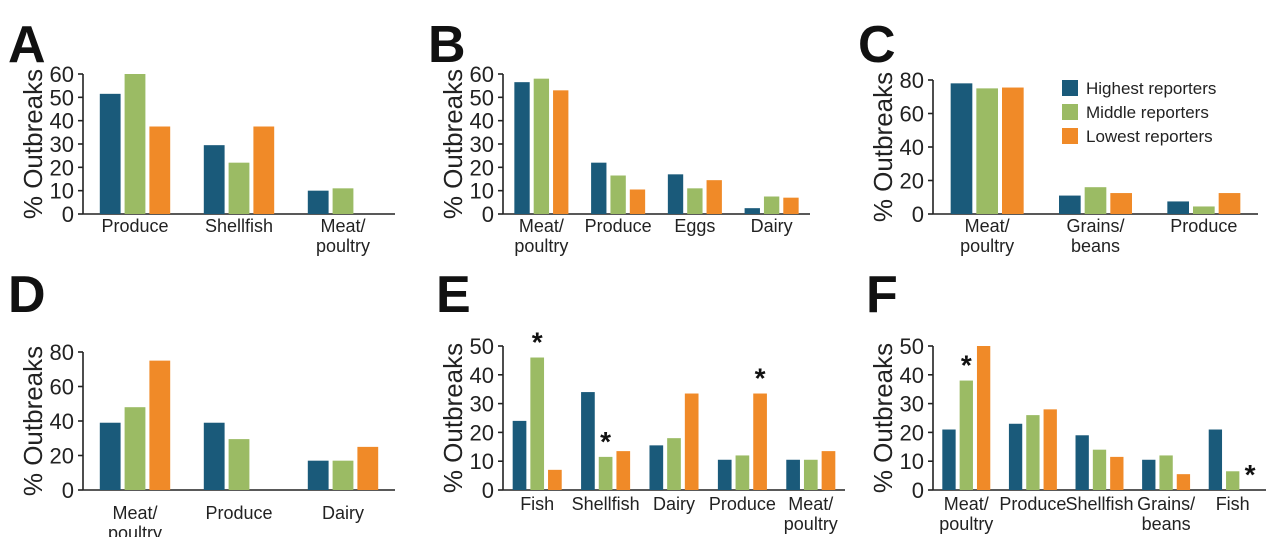 This screenshot has height=537, width=1276. Describe the element at coordinates (1070, 88) in the screenshot. I see `legend-swatch-highest` at that location.